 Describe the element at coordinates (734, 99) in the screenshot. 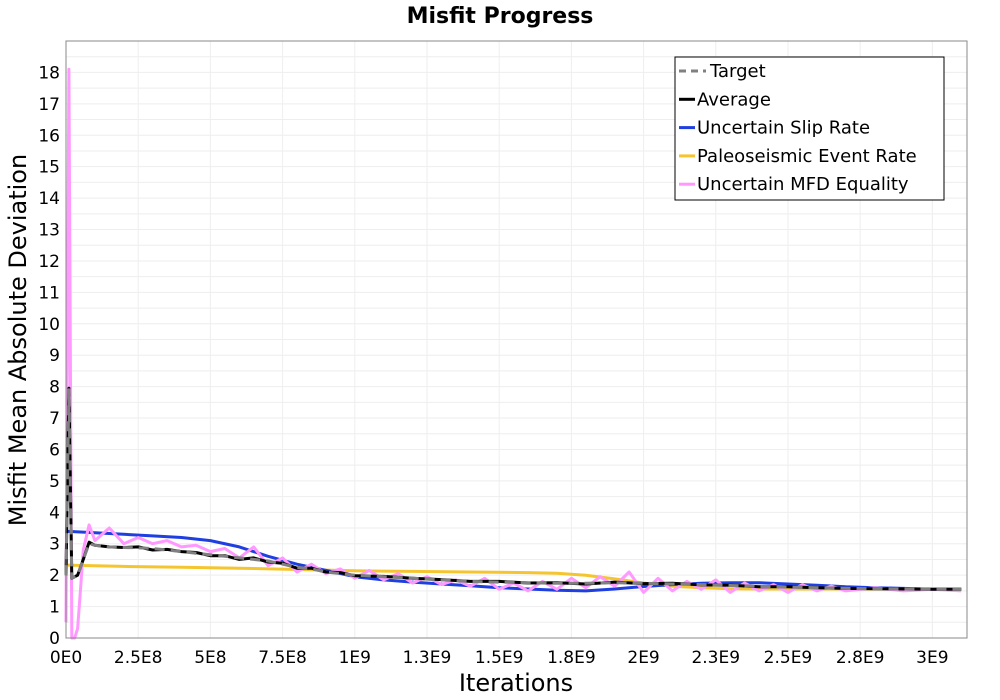

I see `legend-label: Average` at that location.